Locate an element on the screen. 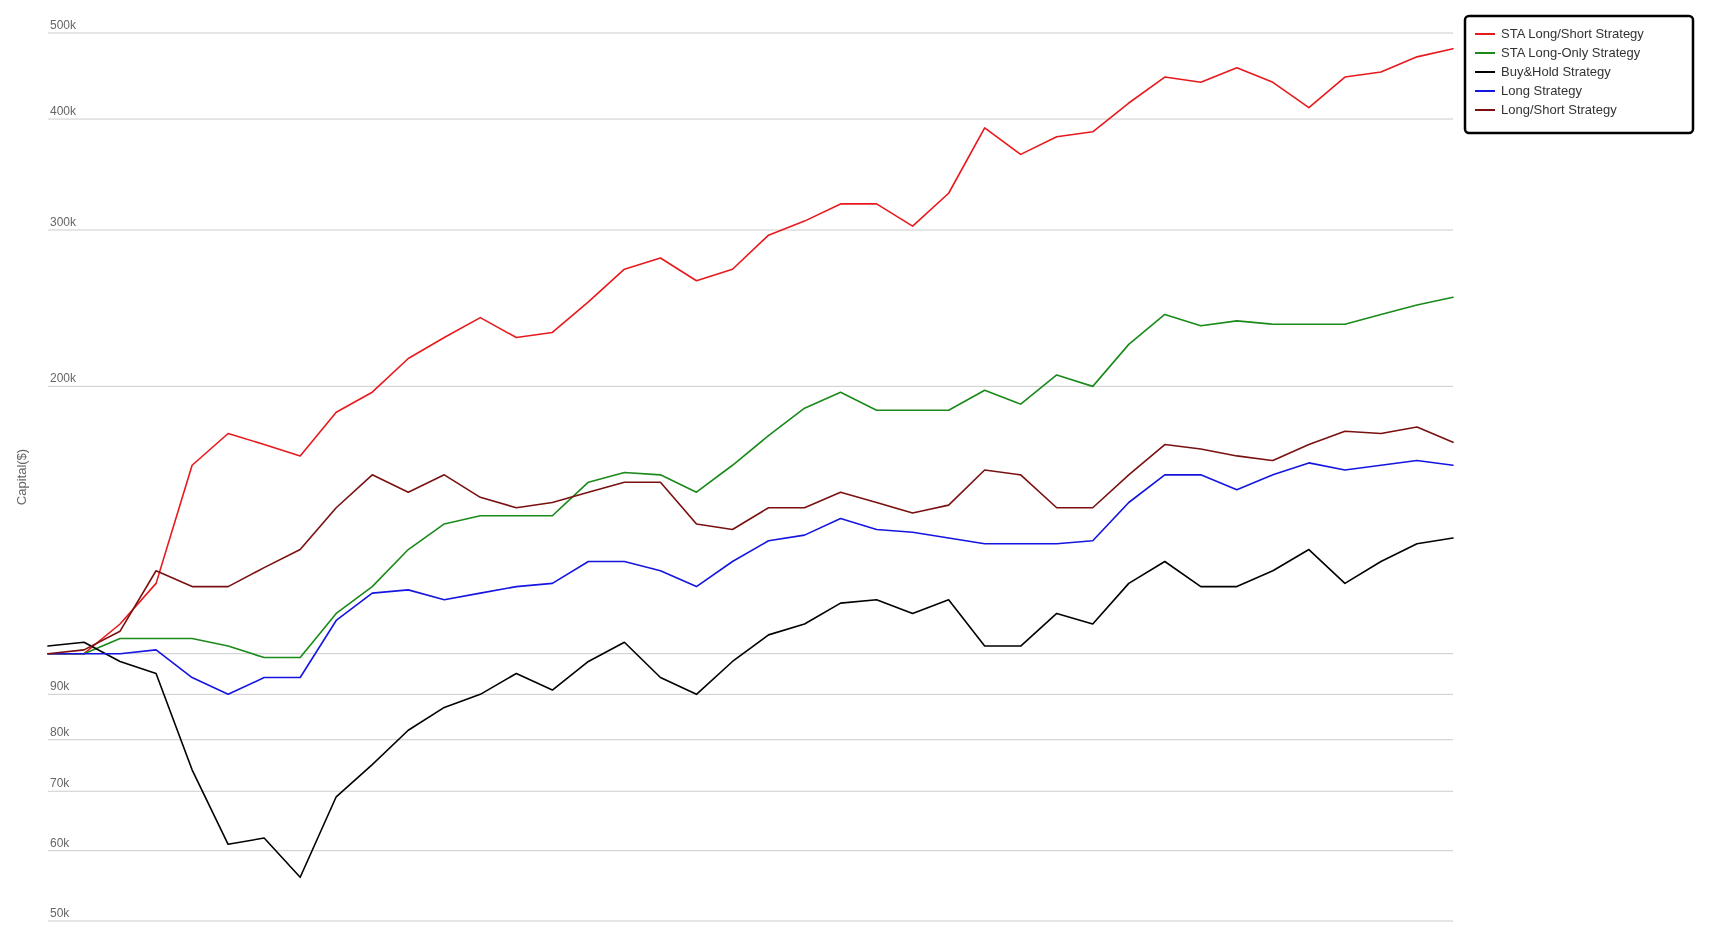  y-axis-title: Capital($) is located at coordinates (21, 477).